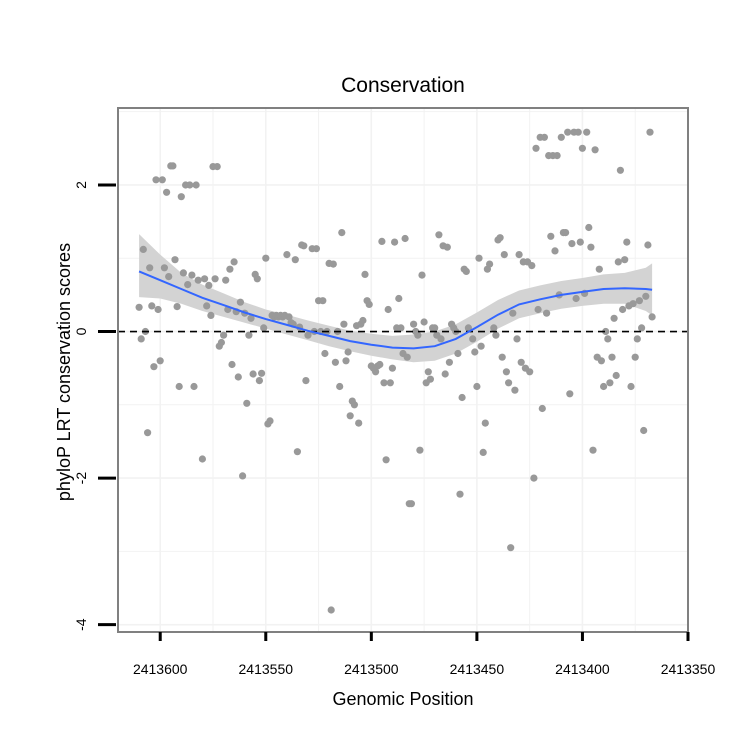  Describe the element at coordinates (582, 669) in the screenshot. I see `x-tick-label: 2413400` at that location.